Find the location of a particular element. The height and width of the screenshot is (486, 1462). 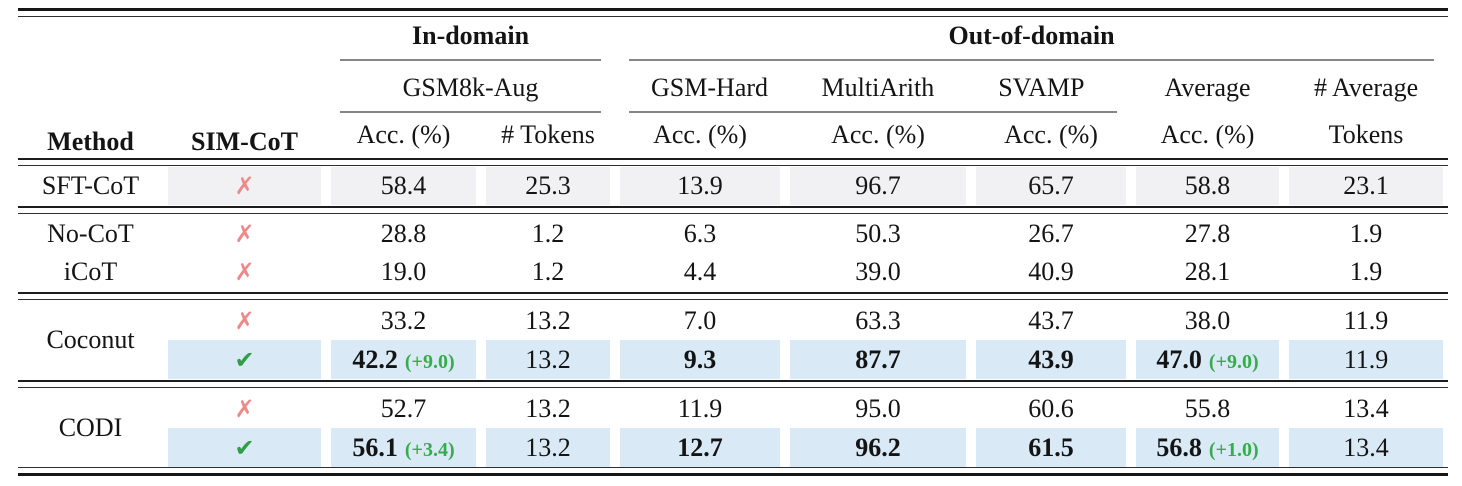

cell-gsm8k-acc: 19.0 is located at coordinates (403, 271).